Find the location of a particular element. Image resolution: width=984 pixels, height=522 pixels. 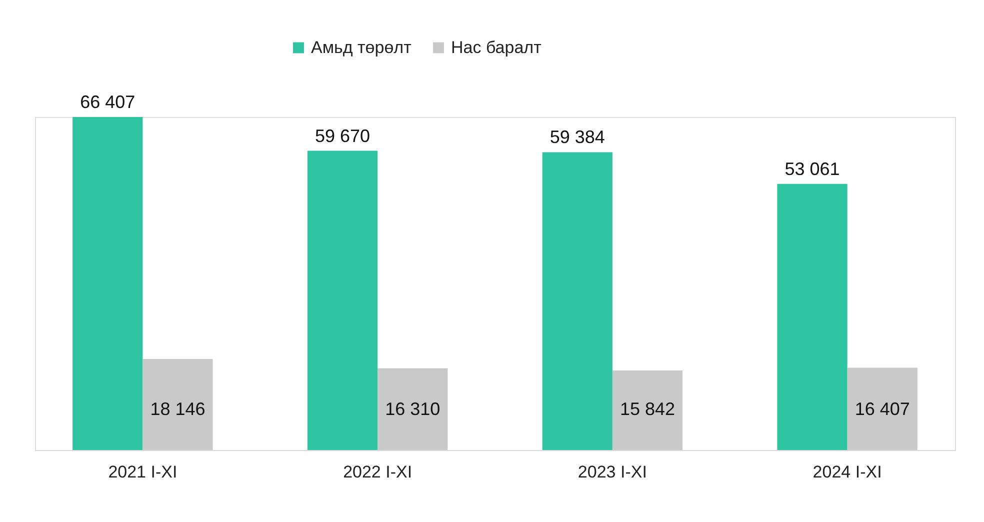

data-label: 15 842 is located at coordinates (648, 409).